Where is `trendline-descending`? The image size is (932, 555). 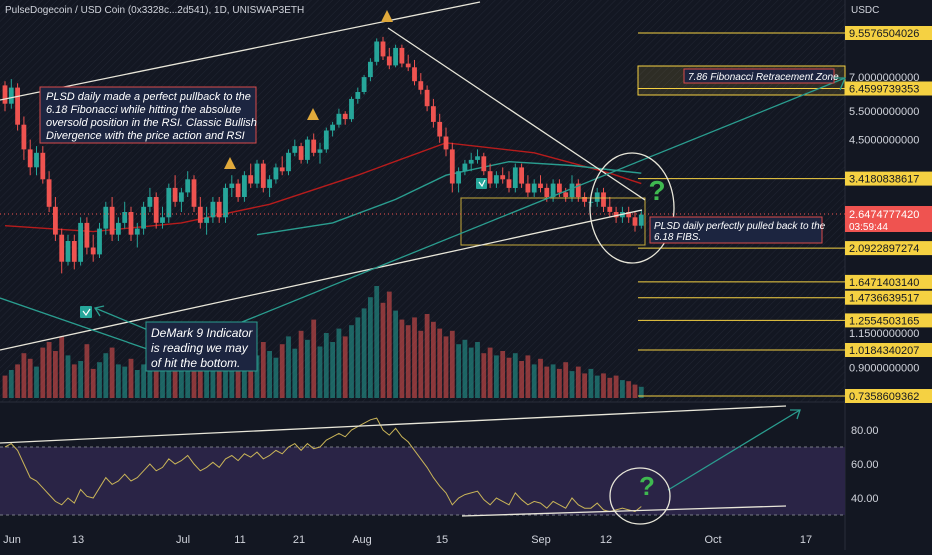
trendline-descending is located at coordinates (516, 114).